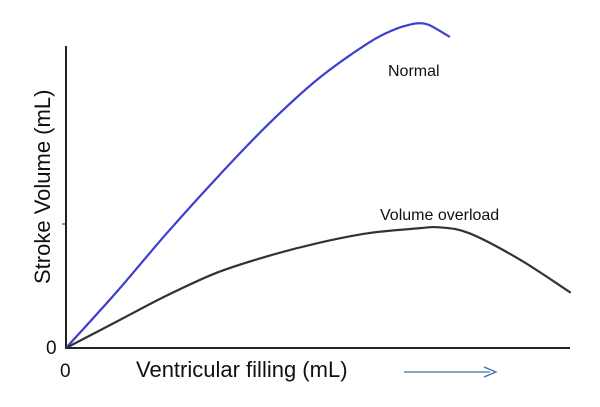 The height and width of the screenshot is (407, 600). I want to click on y-axis-origin-label: 0, so click(51, 348).